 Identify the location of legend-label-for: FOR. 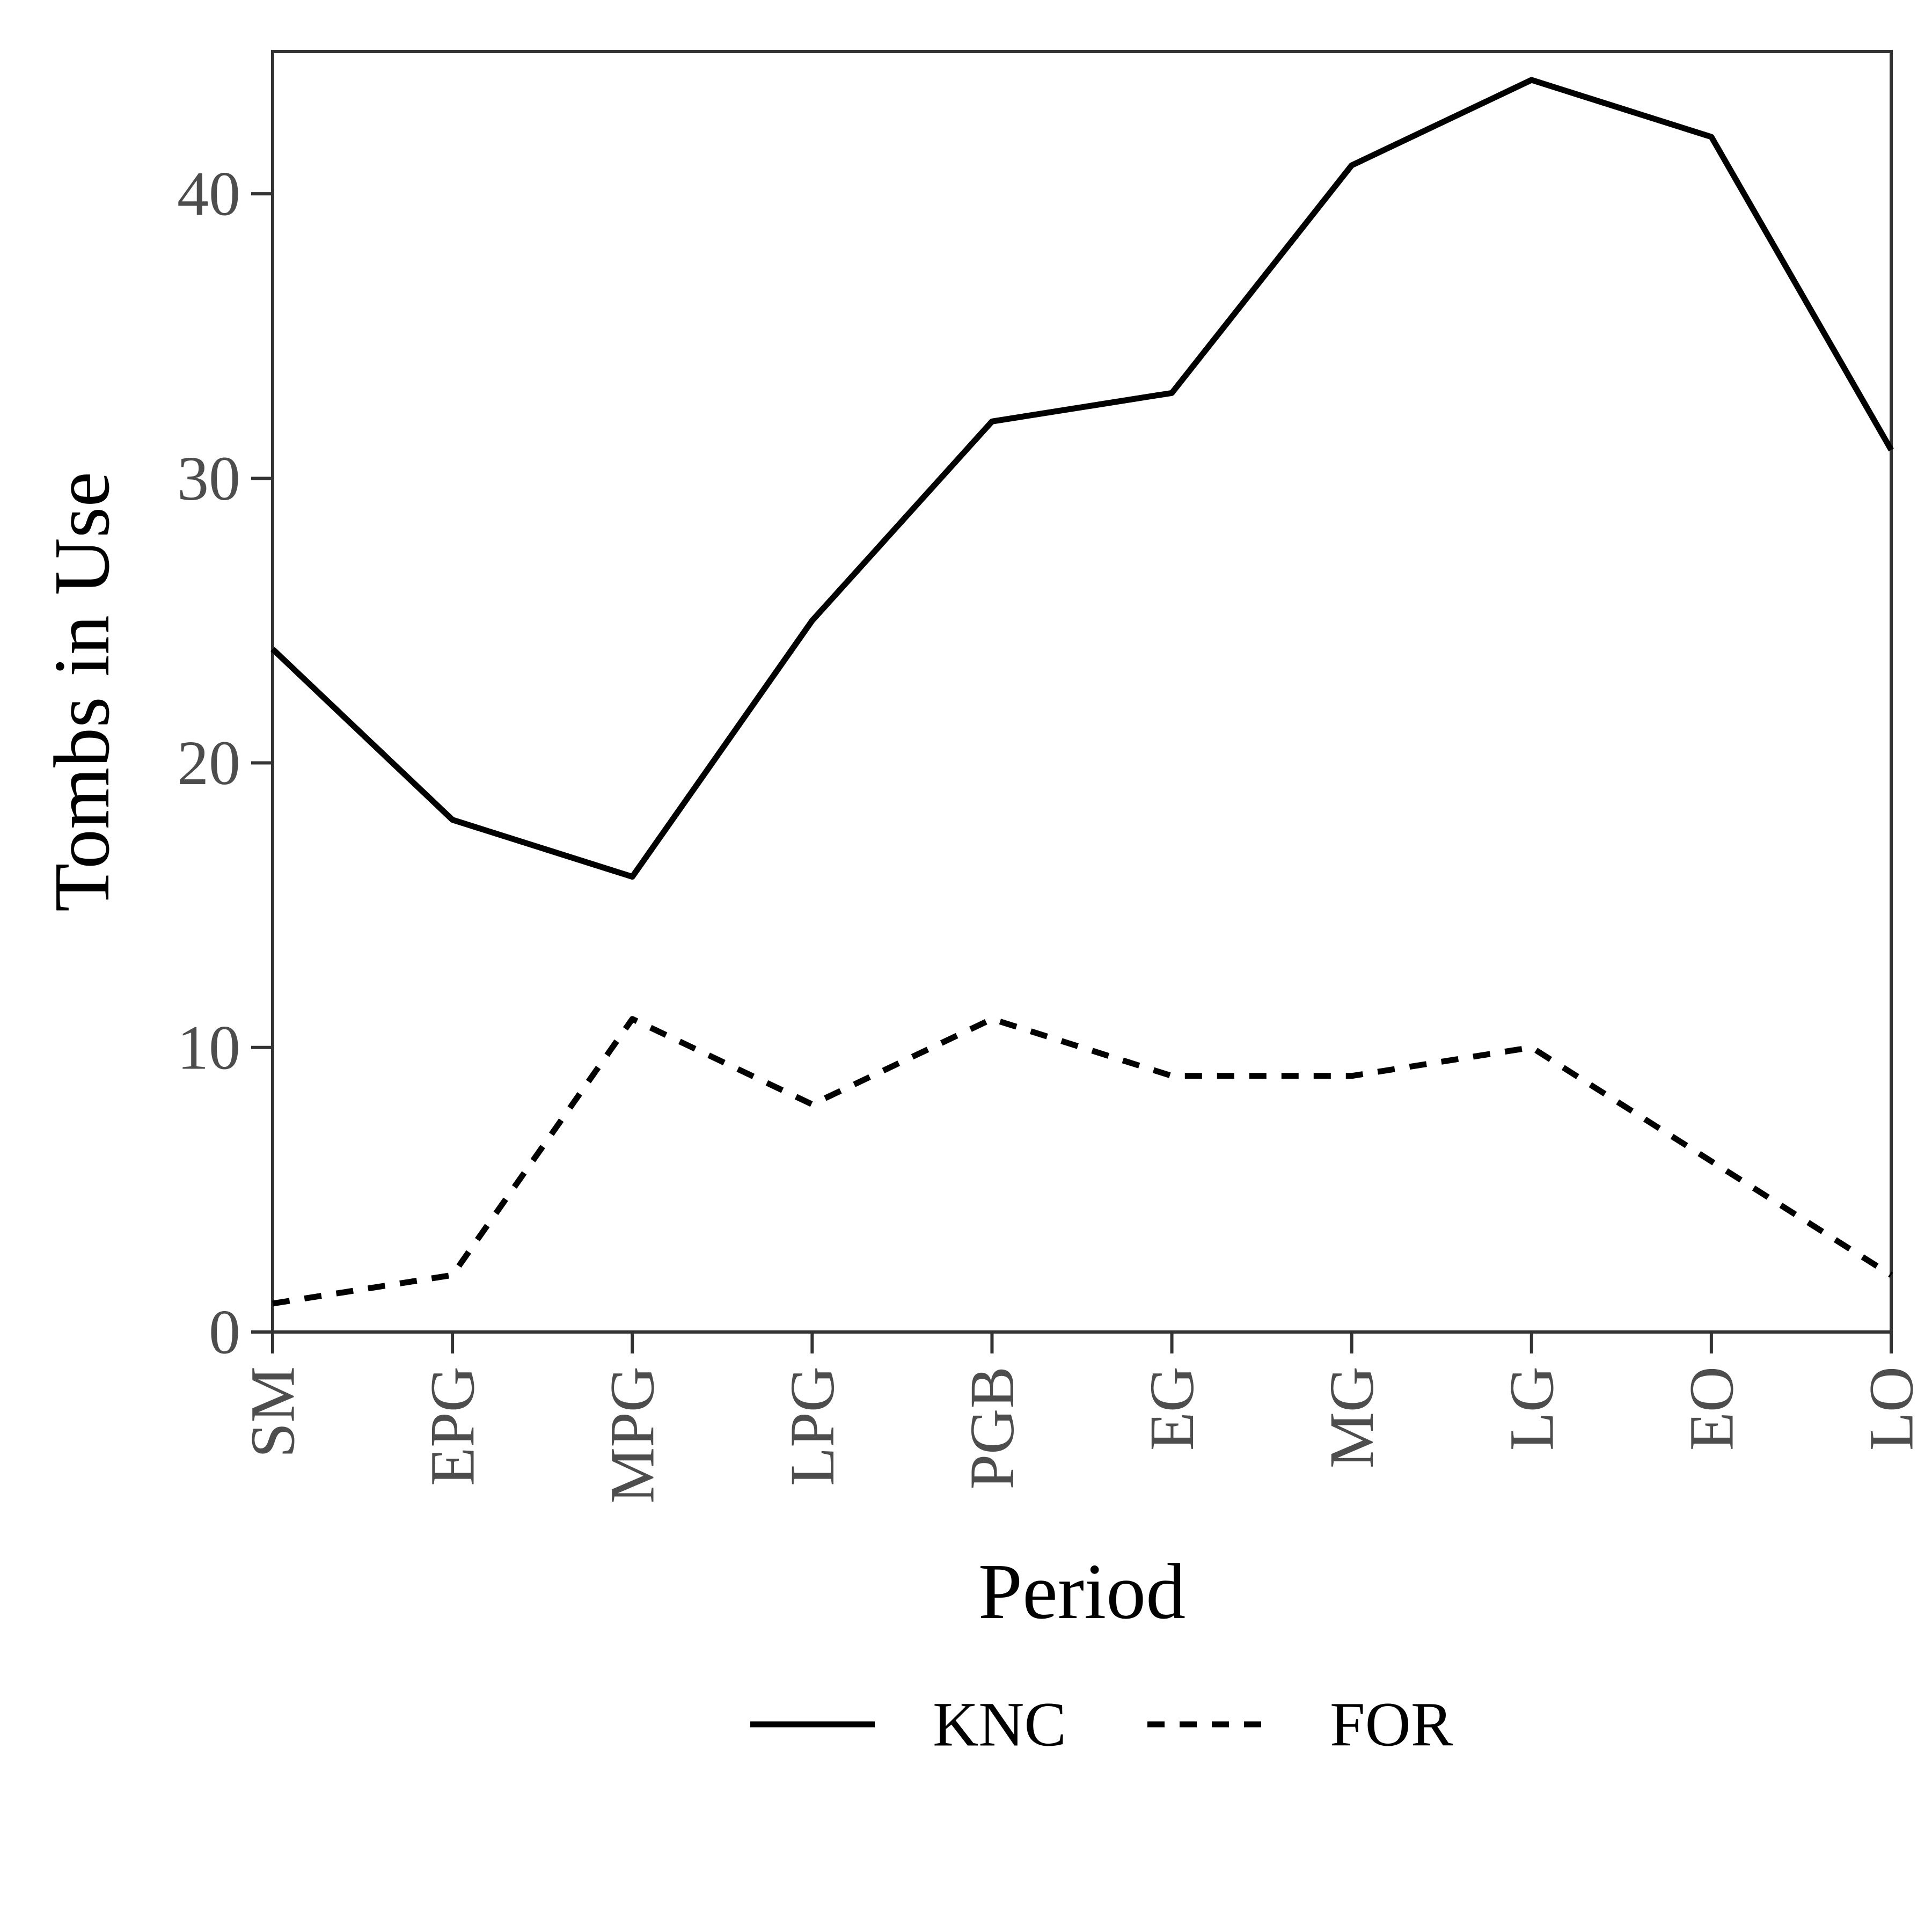
(1391, 1724).